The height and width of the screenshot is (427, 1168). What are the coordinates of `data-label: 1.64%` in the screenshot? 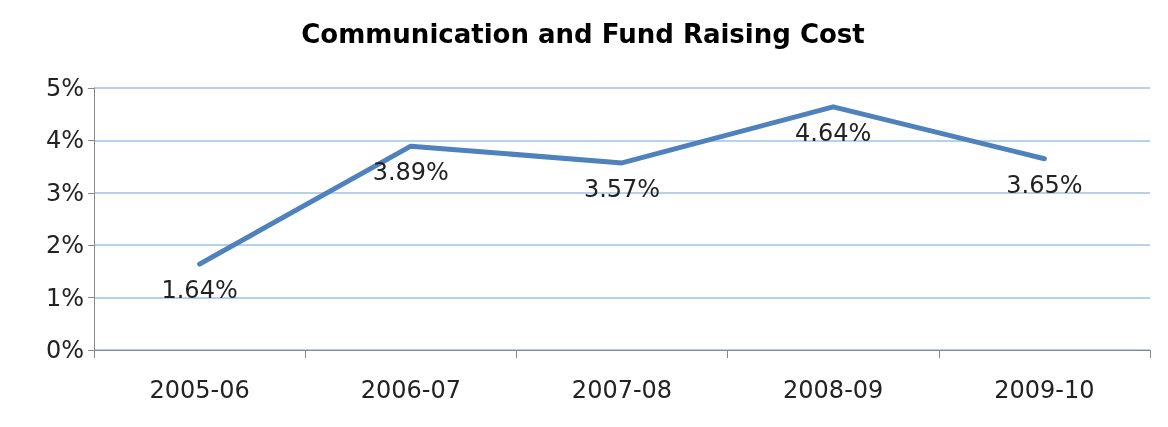 It's located at (199, 290).